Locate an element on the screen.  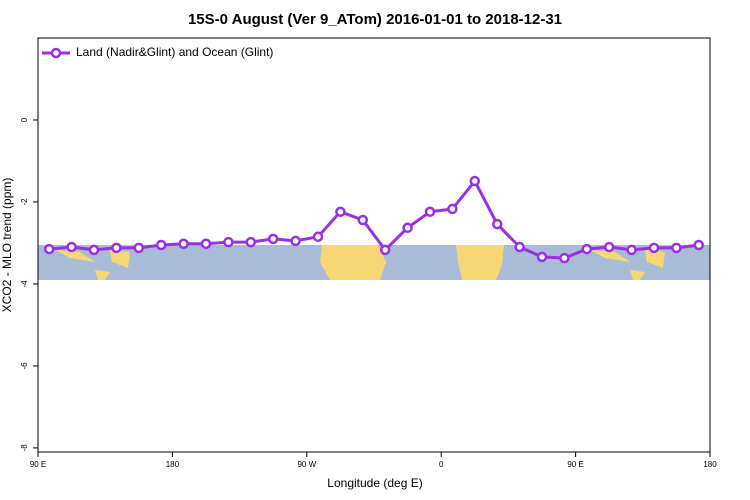
y-tick-label: -4 is located at coordinates (24, 284).